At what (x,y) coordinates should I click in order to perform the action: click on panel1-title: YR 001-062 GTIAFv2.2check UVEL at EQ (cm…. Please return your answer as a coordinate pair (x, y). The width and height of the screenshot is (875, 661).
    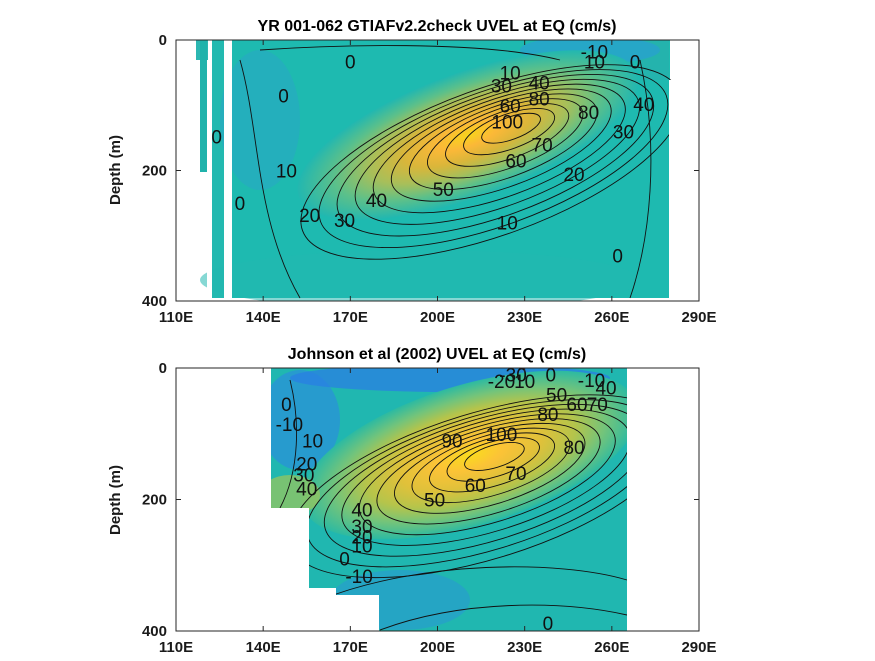
    Looking at the image, I should click on (437, 26).